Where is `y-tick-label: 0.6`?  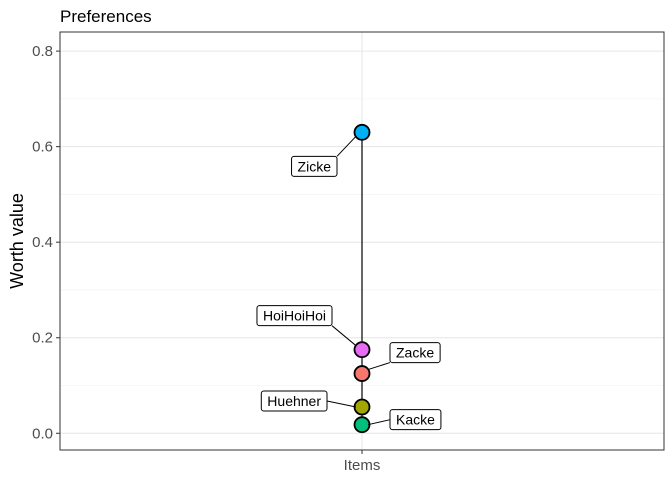 y-tick-label: 0.6 is located at coordinates (42, 147).